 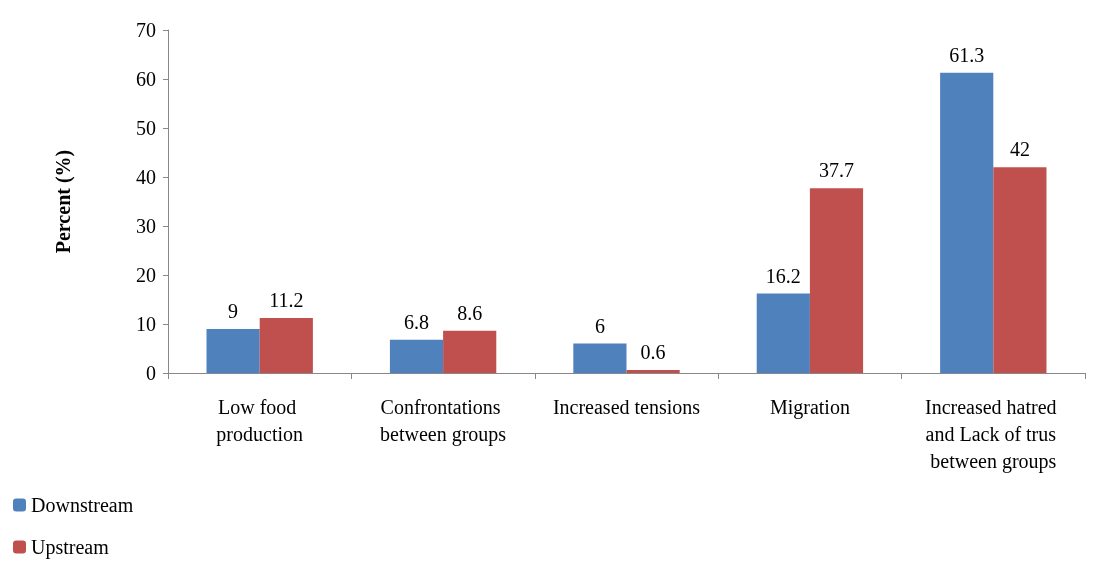 I want to click on y-tick-label: 10, so click(x=146, y=324).